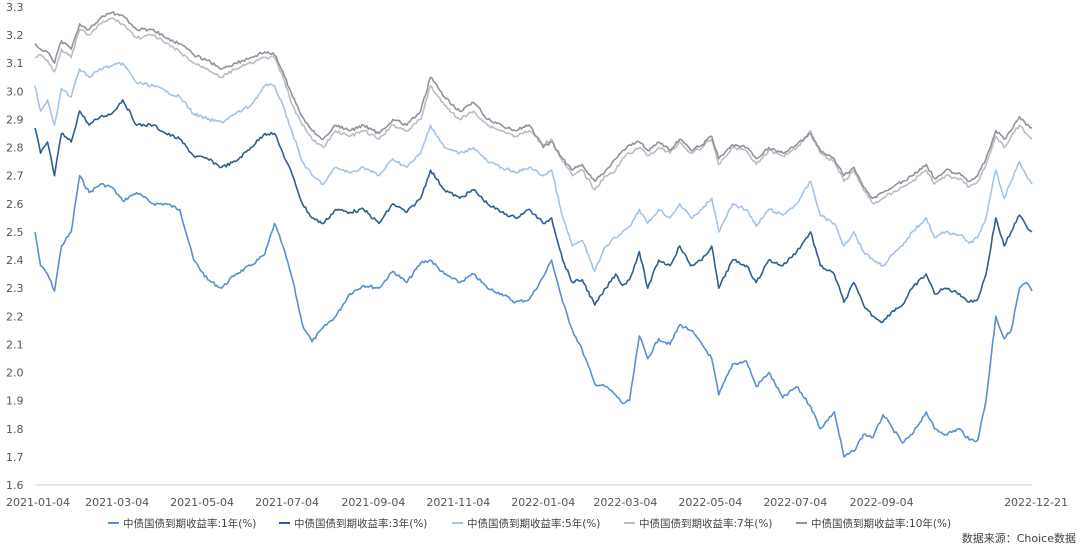 The image size is (1080, 551). I want to click on y-tick-label: 3.0, so click(15, 91).